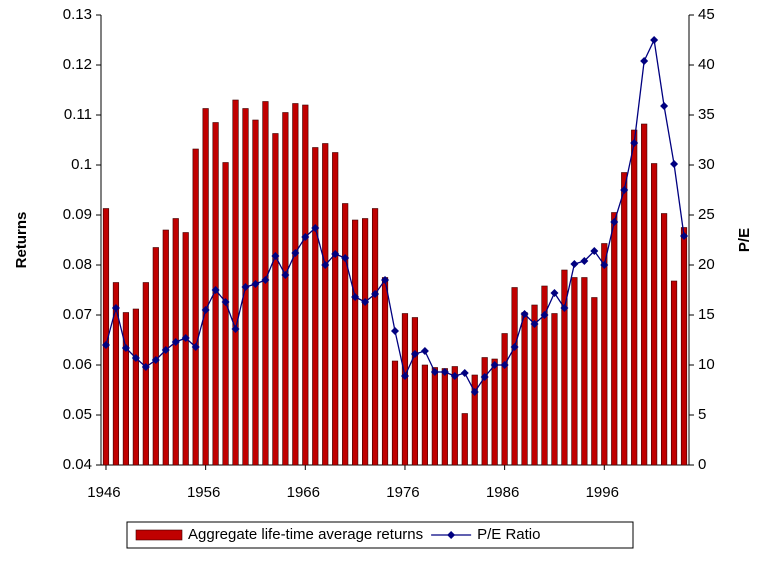  Describe the element at coordinates (77, 314) in the screenshot. I see `y-tick-label: 0.07` at that location.